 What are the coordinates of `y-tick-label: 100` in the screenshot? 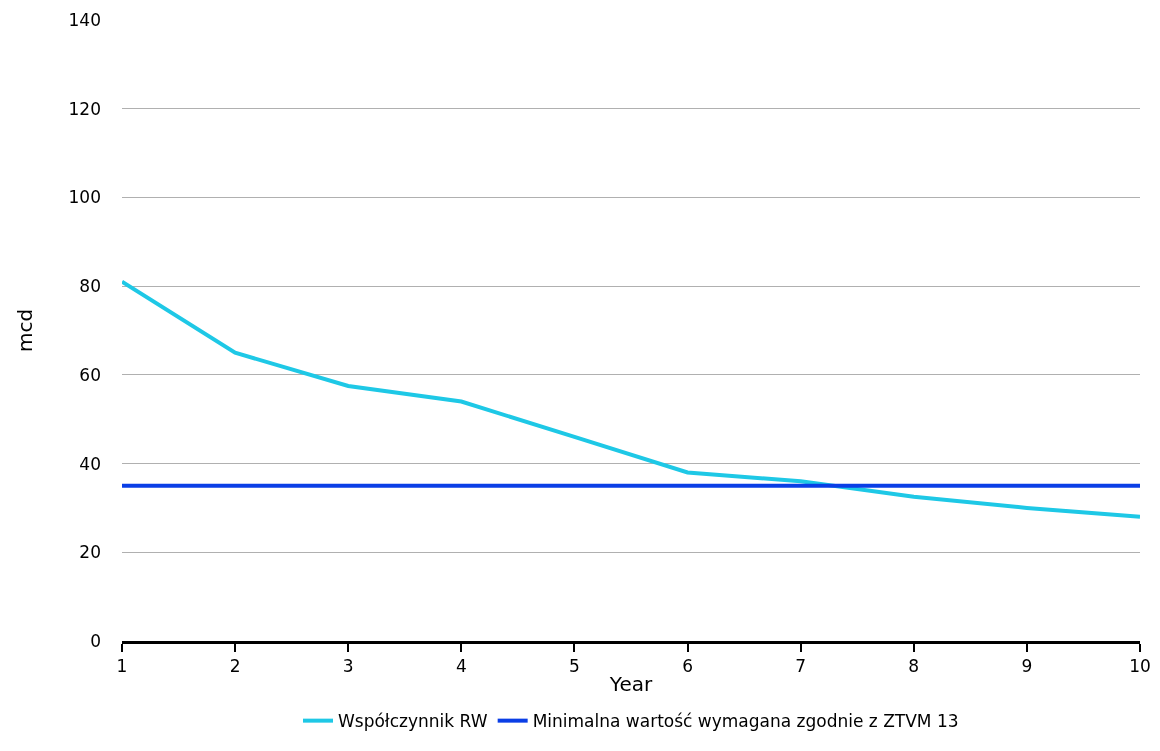 It's located at (84, 197).